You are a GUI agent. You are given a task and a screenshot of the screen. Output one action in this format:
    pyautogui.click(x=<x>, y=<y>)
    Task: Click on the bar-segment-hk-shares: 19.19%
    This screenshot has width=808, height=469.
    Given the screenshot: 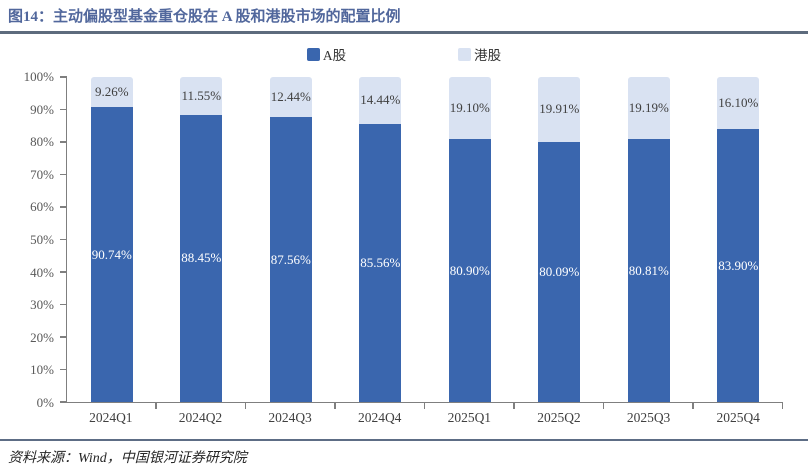 What is the action you would take?
    pyautogui.click(x=648, y=108)
    